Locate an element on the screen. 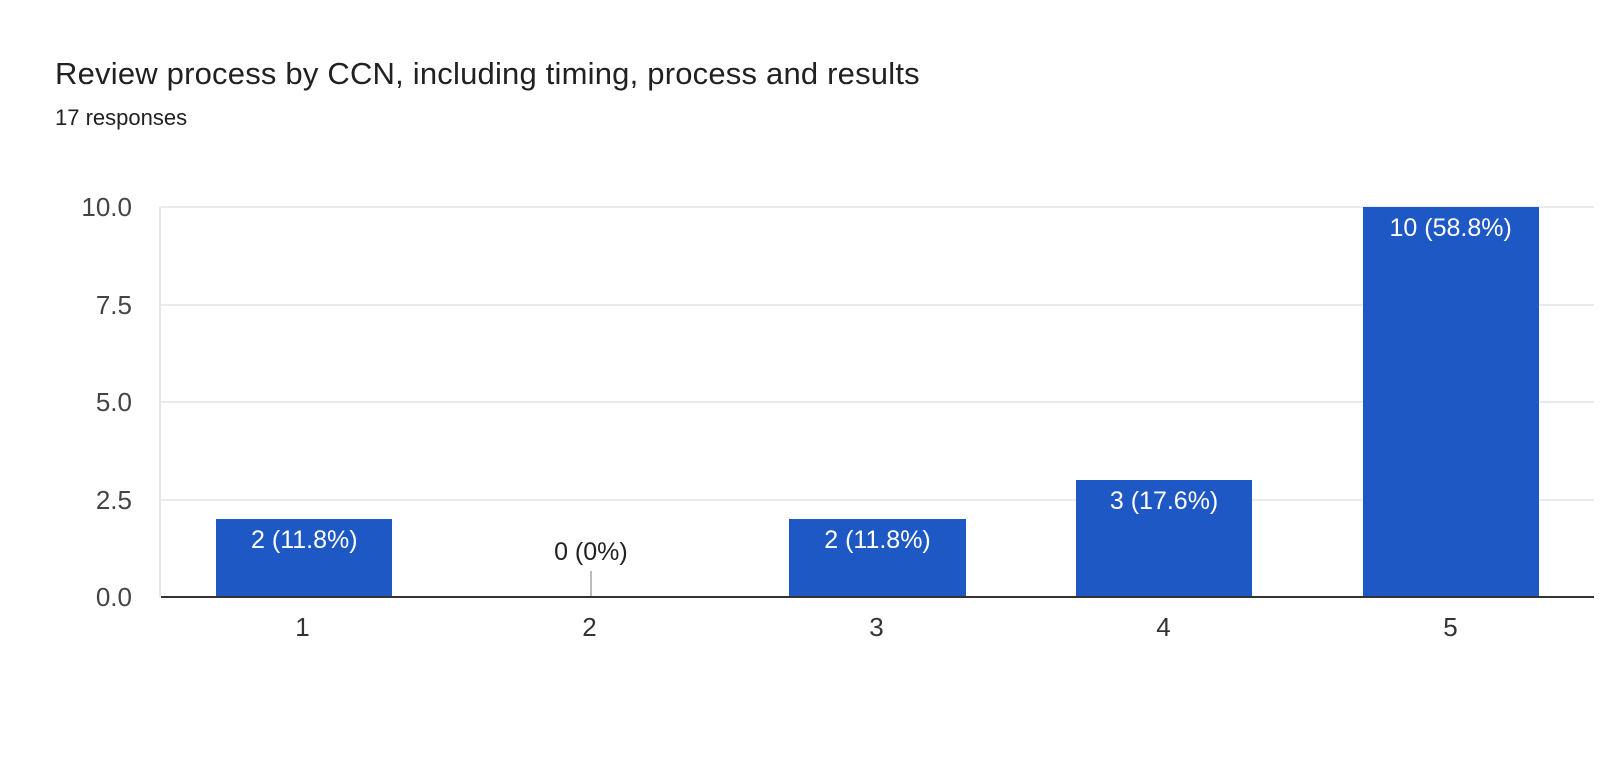 The width and height of the screenshot is (1600, 761). bar-column: 3 (17.6%) is located at coordinates (1164, 402).